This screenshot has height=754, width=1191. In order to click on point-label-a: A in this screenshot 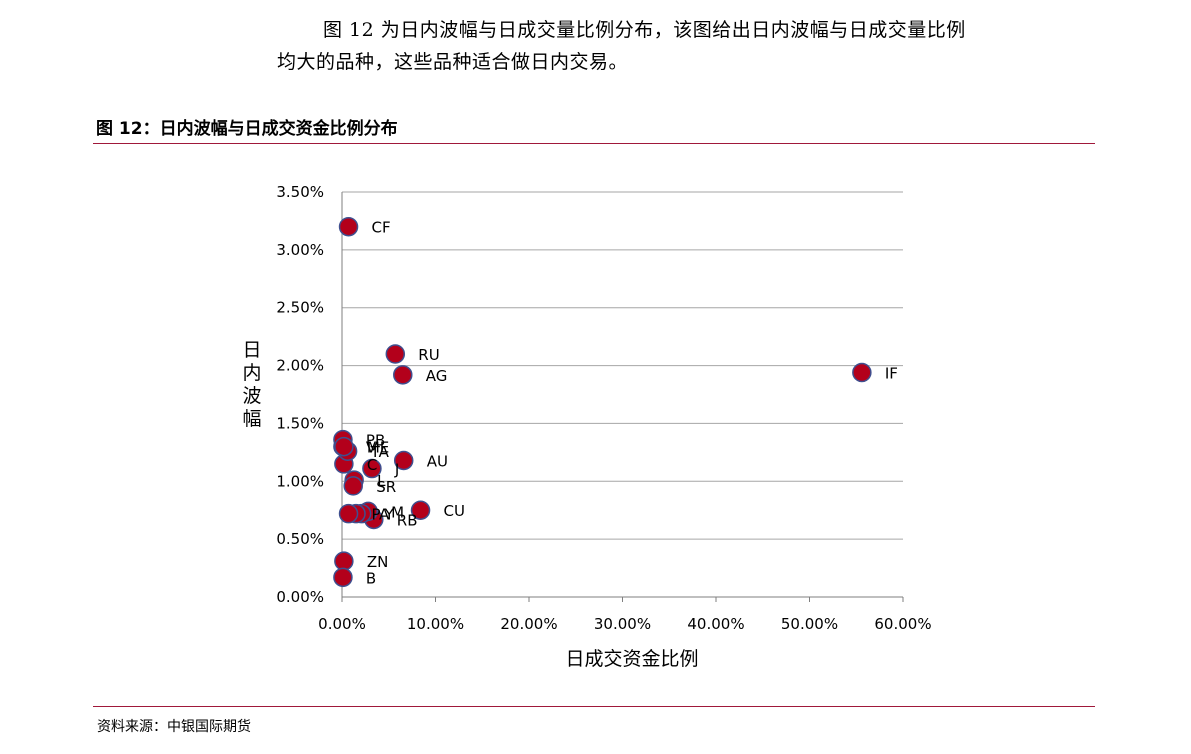, I will do `click(384, 515)`.